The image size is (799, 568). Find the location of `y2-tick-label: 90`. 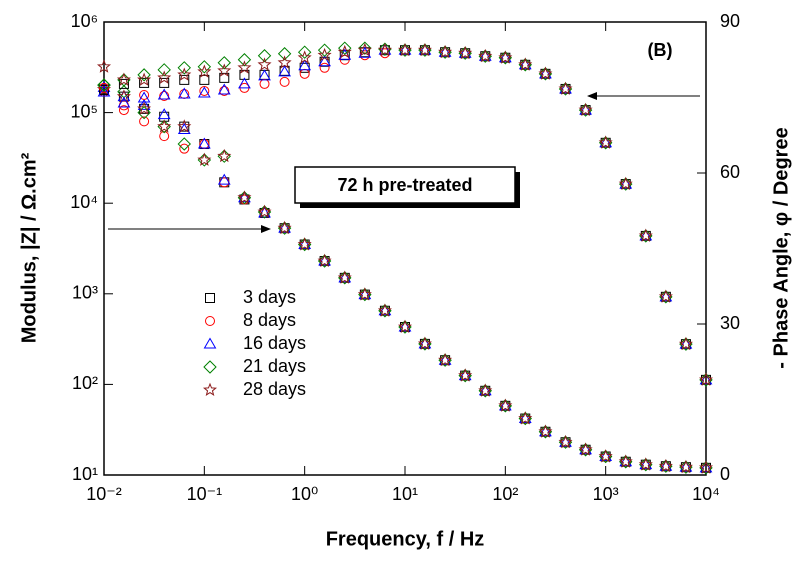

y2-tick-label: 90 is located at coordinates (730, 21).